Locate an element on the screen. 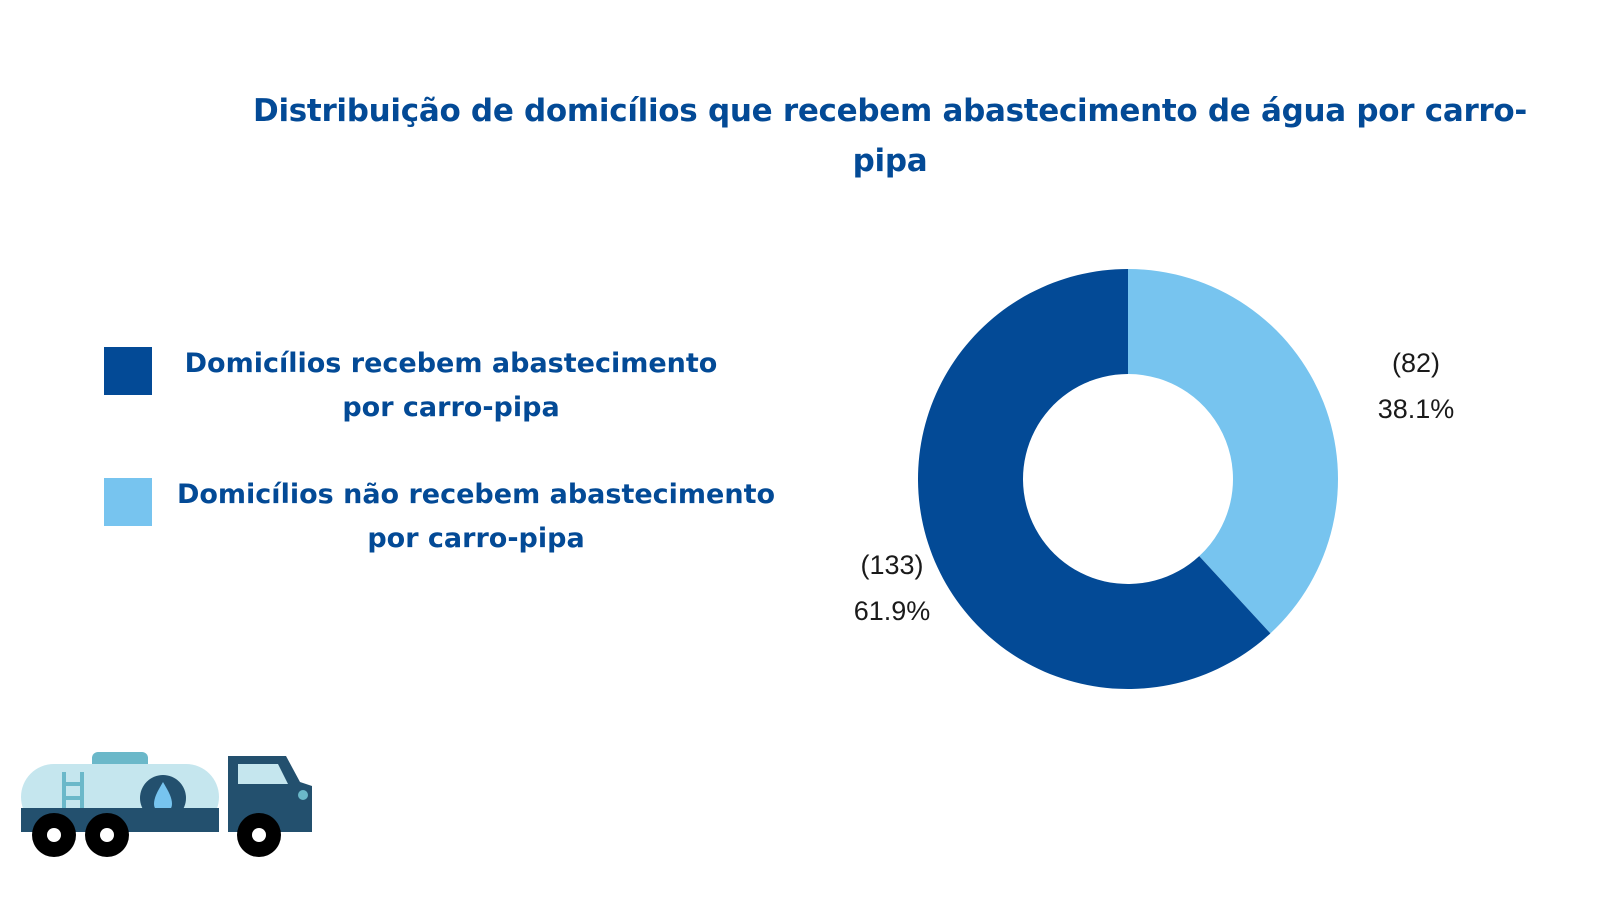 This screenshot has width=1600, height=900. wheels is located at coordinates (156, 835).